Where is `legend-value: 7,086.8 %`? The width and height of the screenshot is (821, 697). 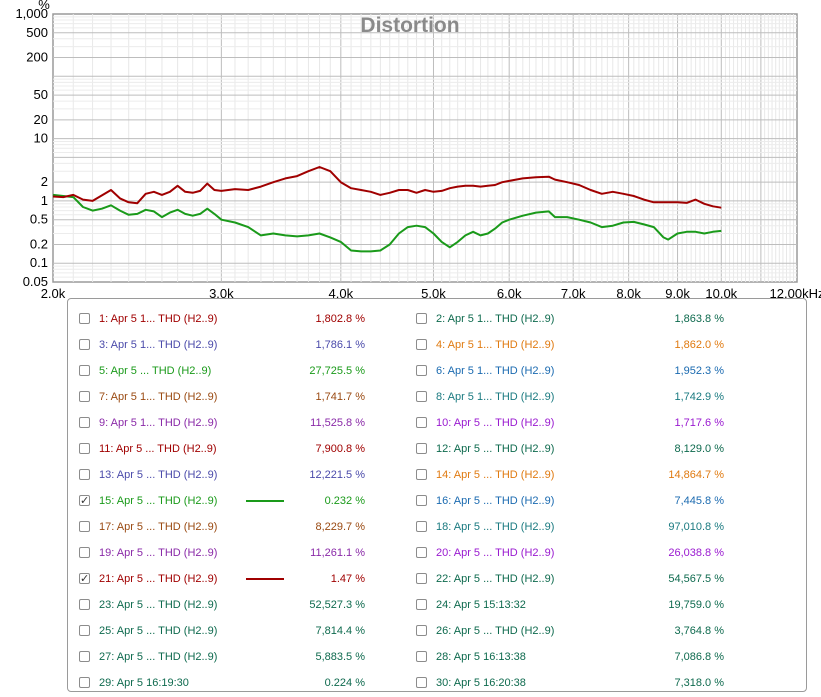 legend-value: 7,086.8 % is located at coordinates (699, 657).